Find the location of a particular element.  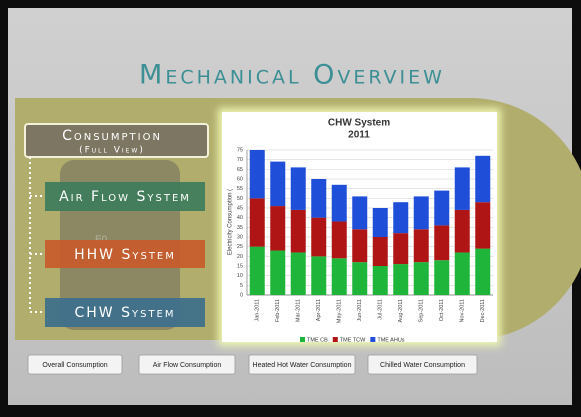

button: Overall Consumption is located at coordinates (75, 364).